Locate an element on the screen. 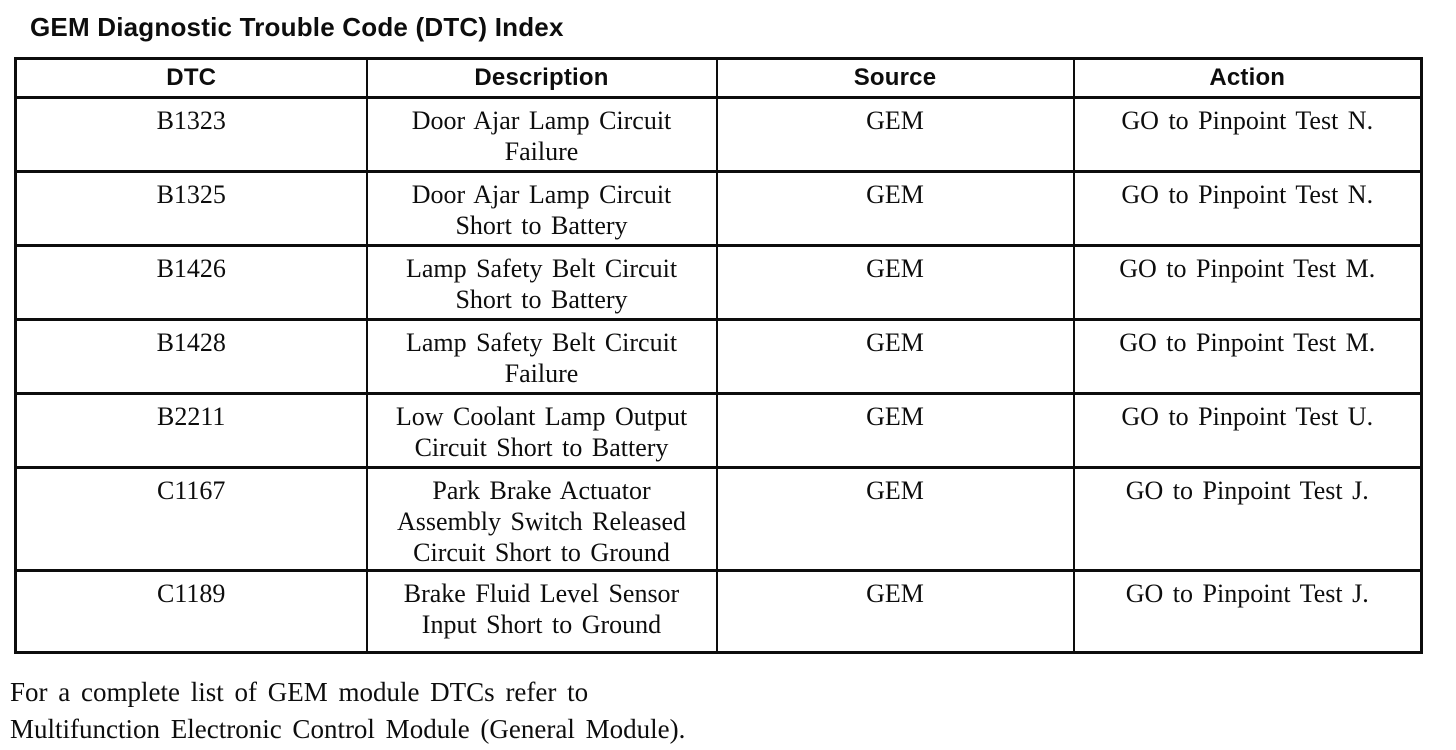 The height and width of the screenshot is (750, 1456). dtc-code-cell: B1325 is located at coordinates (191, 208).